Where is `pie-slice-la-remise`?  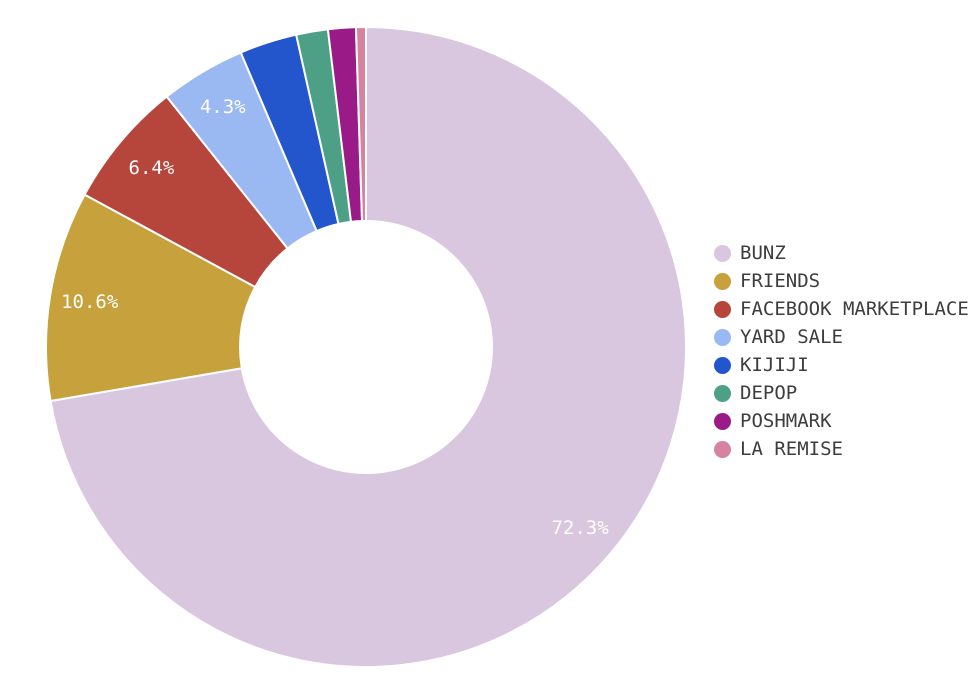
pie-slice-la-remise is located at coordinates (360, 124).